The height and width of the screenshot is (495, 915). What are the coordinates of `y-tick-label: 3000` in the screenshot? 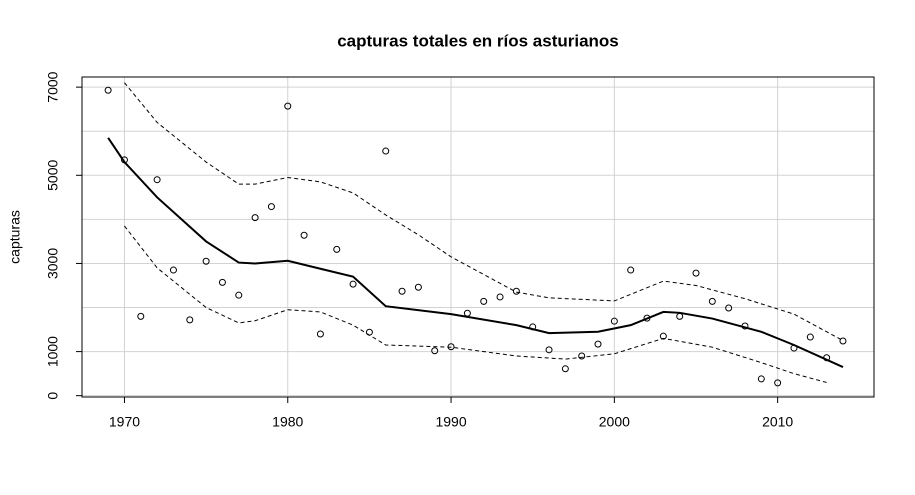 It's located at (53, 263).